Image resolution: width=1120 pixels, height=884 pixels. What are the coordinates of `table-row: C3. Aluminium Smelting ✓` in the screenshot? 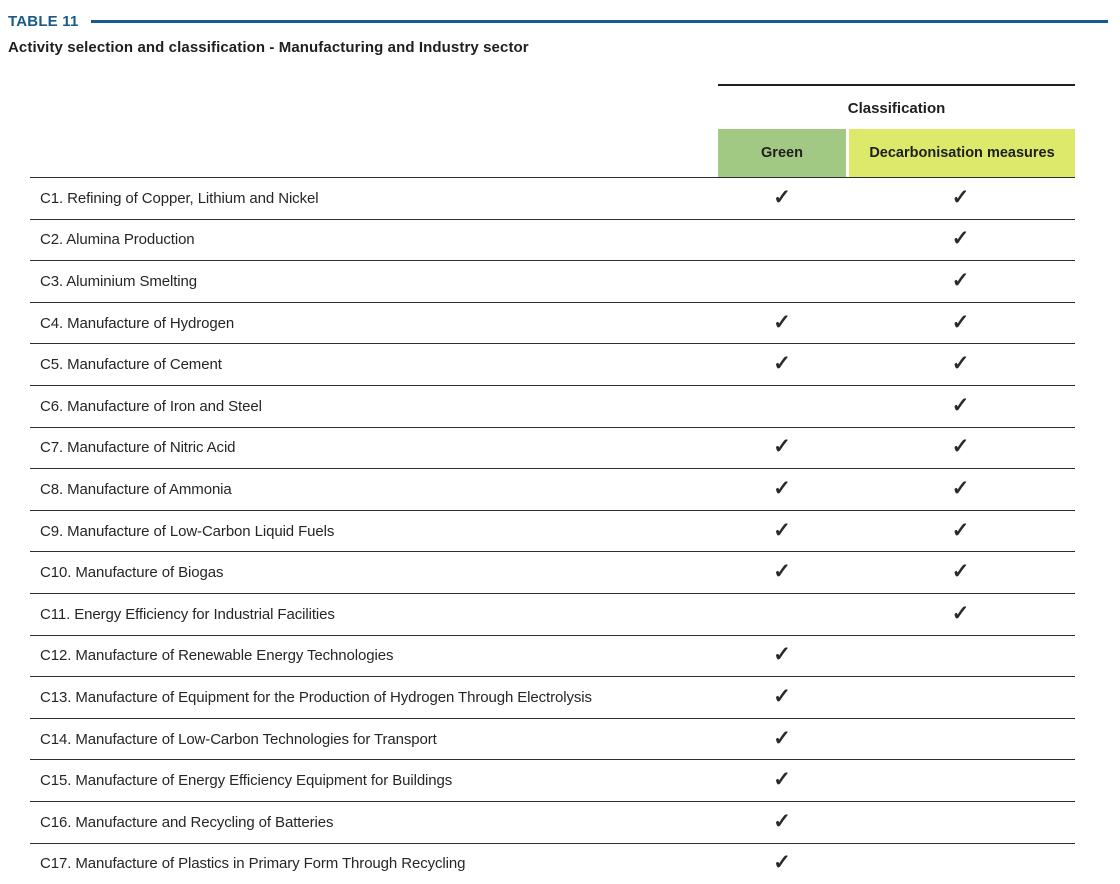 It's located at (552, 281).